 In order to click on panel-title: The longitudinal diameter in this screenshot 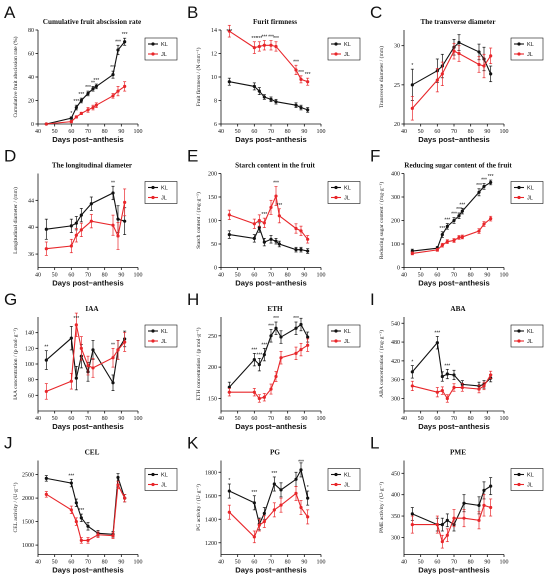, I will do `click(92, 166)`.